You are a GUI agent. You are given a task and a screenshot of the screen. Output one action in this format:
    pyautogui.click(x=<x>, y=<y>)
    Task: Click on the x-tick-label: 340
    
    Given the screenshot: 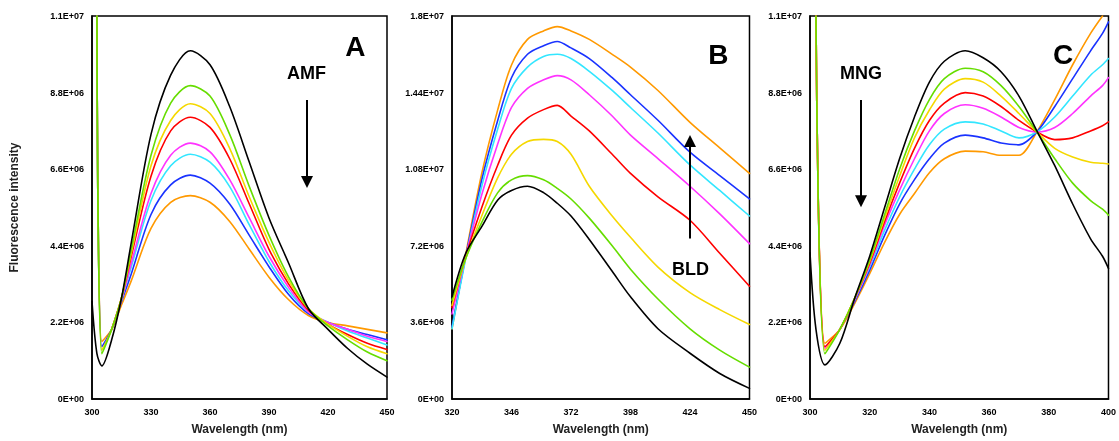 What is the action you would take?
    pyautogui.click(x=929, y=411)
    